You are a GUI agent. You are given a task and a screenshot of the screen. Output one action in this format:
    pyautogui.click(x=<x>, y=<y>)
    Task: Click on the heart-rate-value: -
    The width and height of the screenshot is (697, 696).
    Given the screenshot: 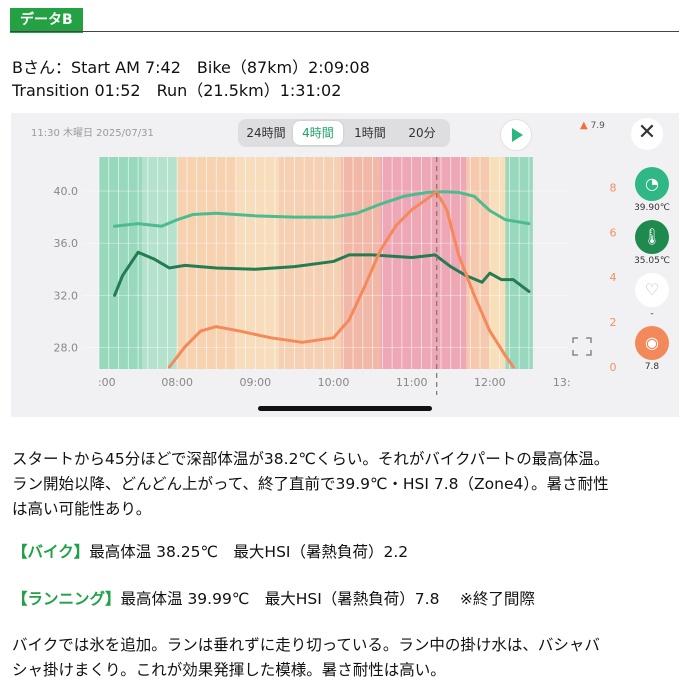 What is the action you would take?
    pyautogui.click(x=652, y=314)
    